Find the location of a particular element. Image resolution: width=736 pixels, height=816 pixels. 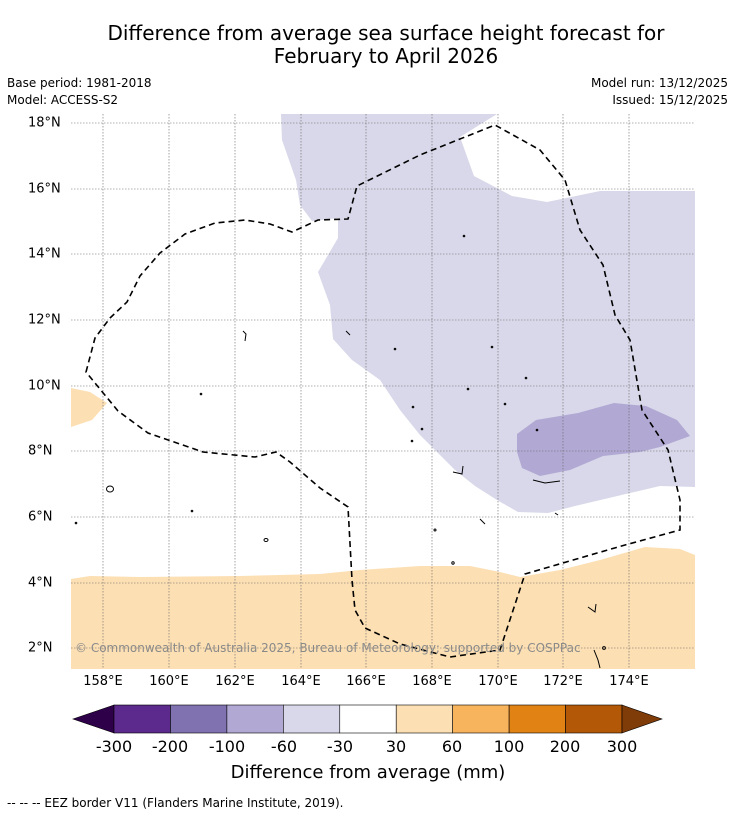

meta-right: Model run: 13/12/2025 Issued: 15/12/2025 is located at coordinates (659, 92).